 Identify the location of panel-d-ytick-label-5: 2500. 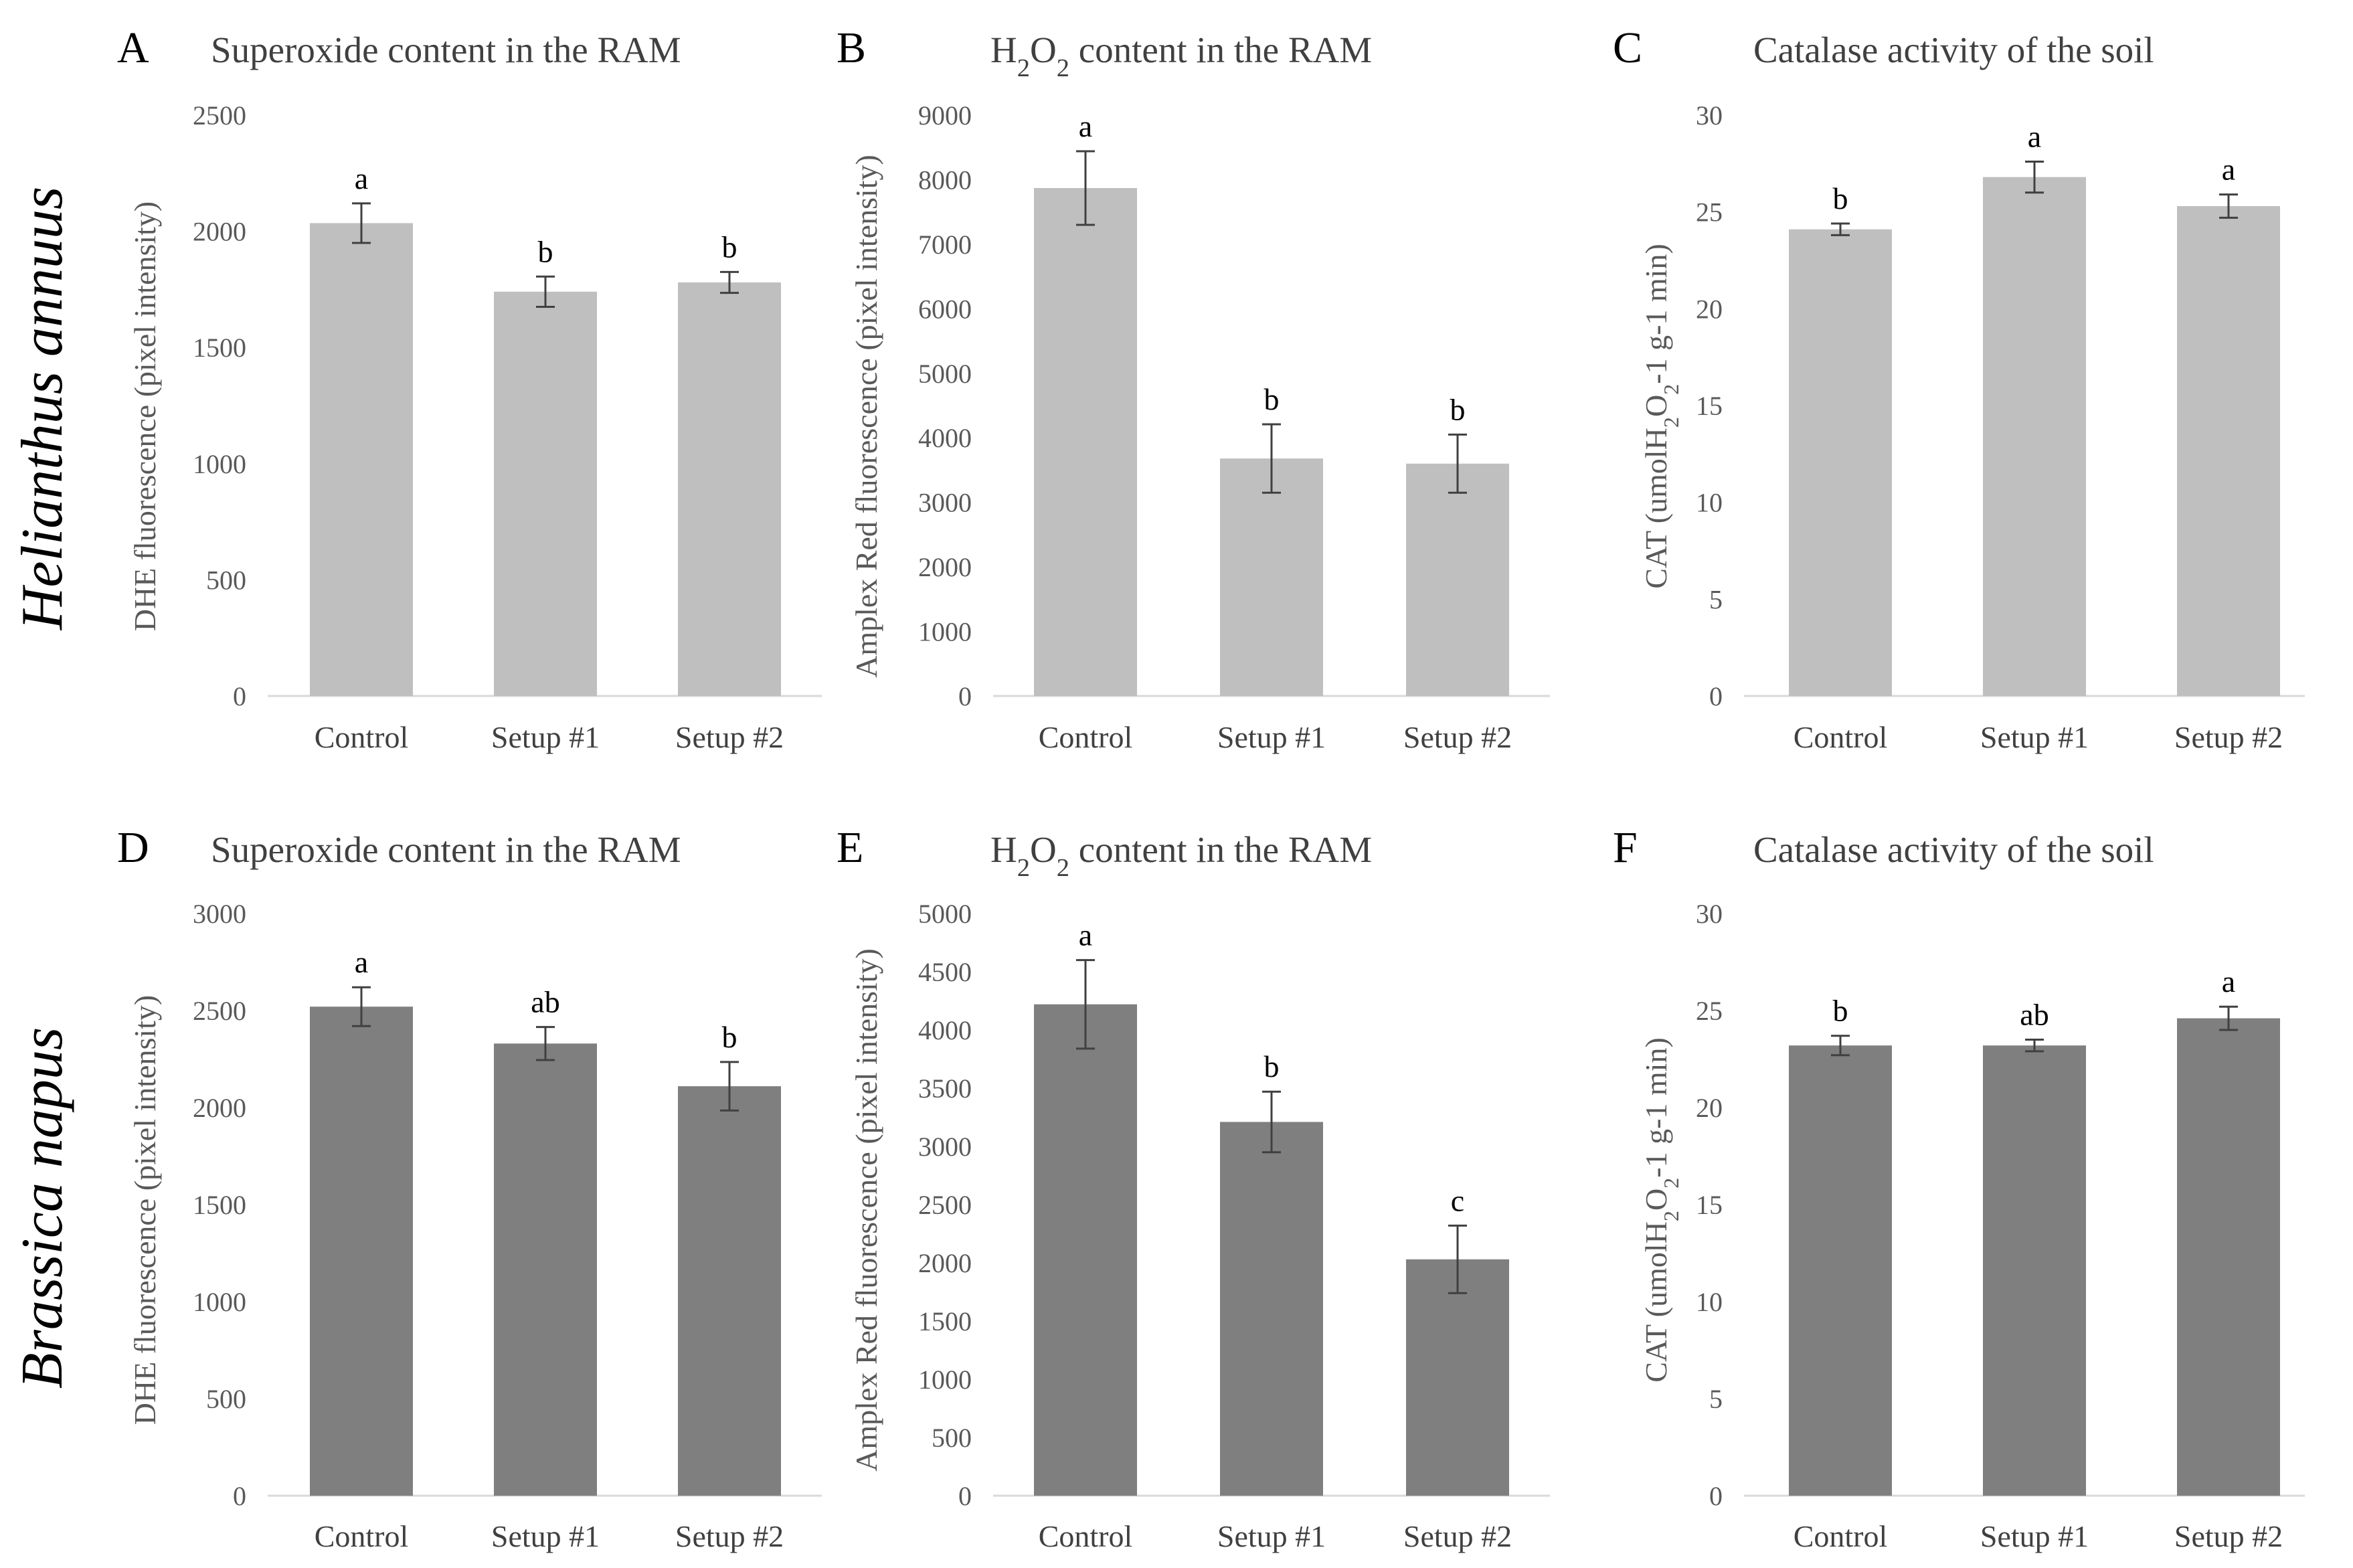
(219, 1011).